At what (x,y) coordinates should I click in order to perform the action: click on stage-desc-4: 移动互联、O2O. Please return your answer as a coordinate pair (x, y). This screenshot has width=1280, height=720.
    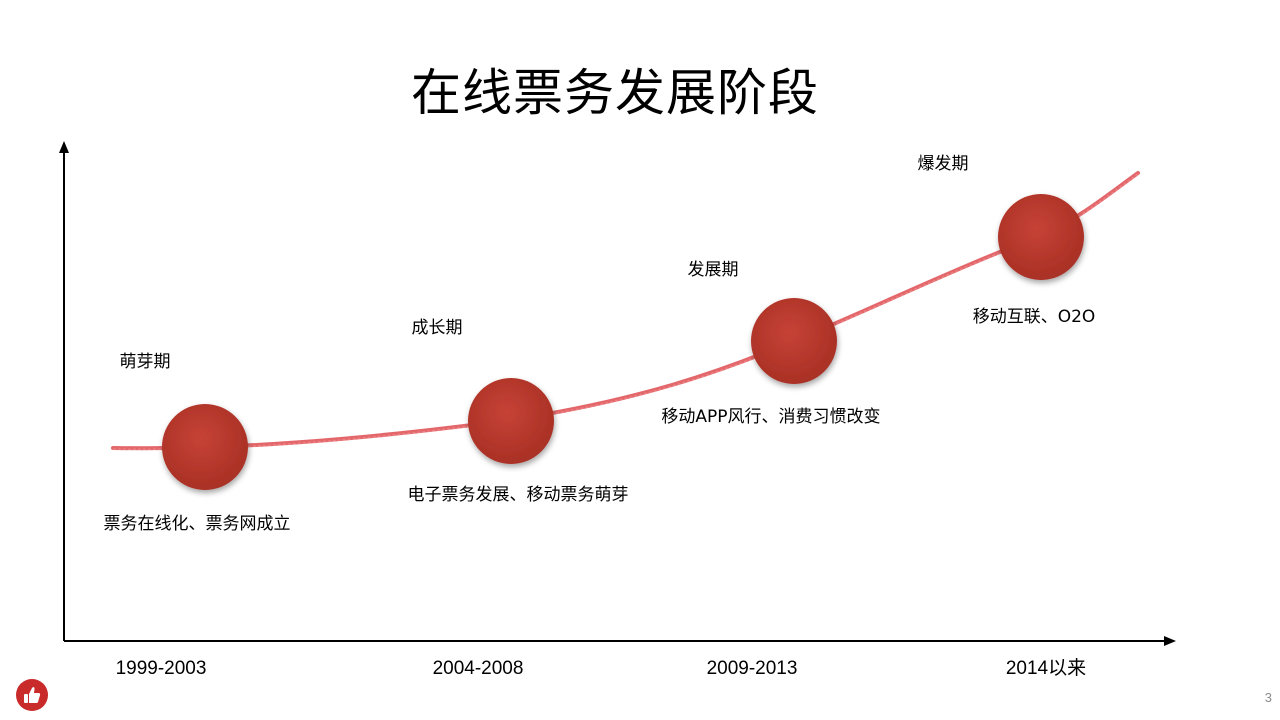
    Looking at the image, I should click on (1034, 317).